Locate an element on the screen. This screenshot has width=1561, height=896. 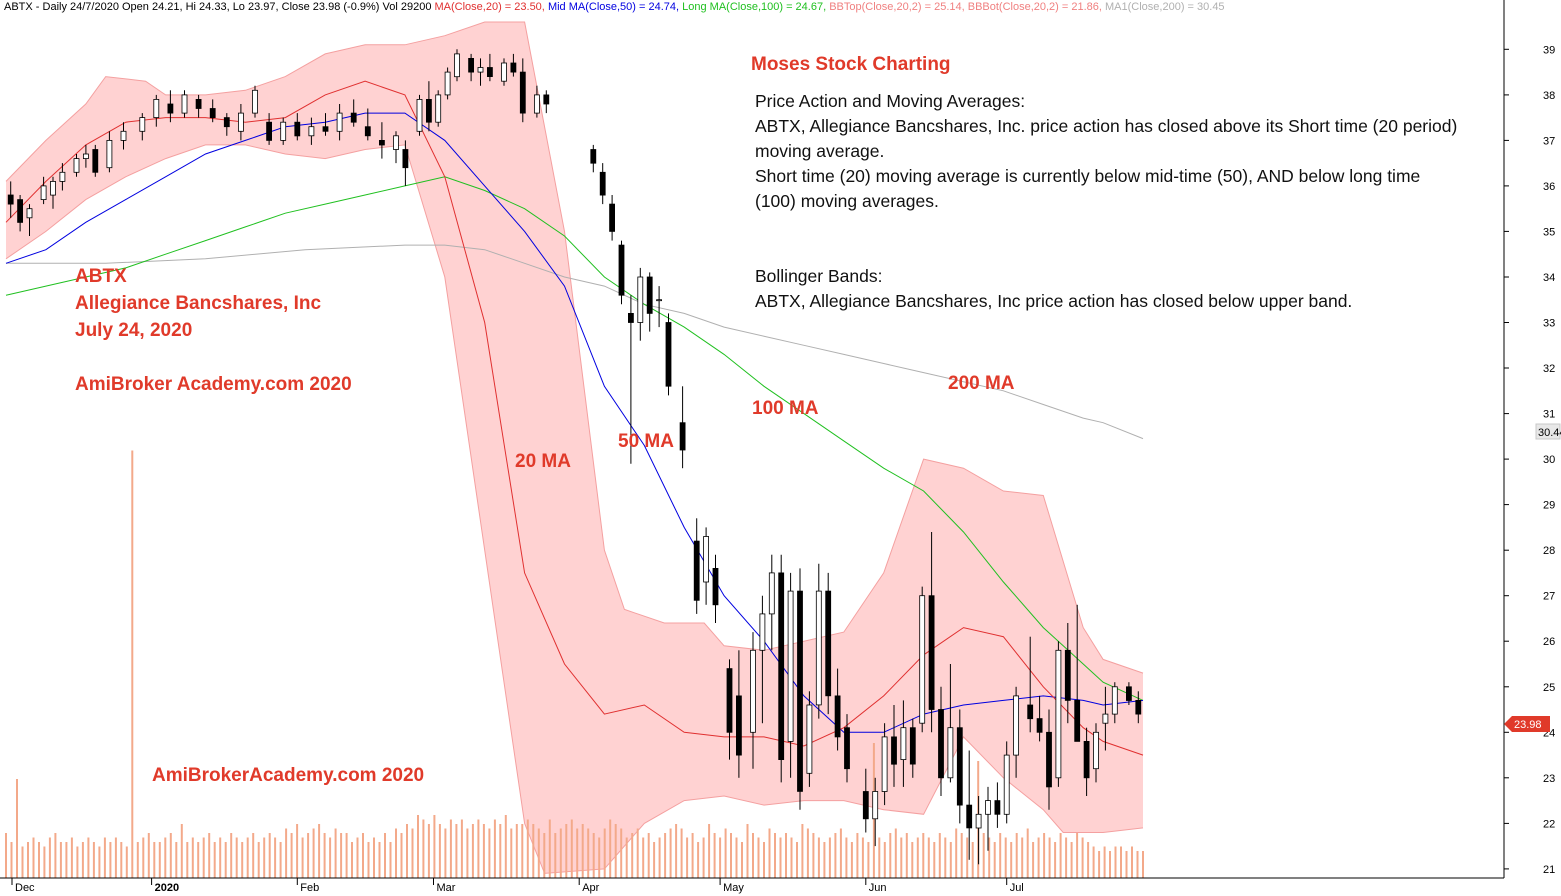
y-tick-label: 33 is located at coordinates (1549, 324).